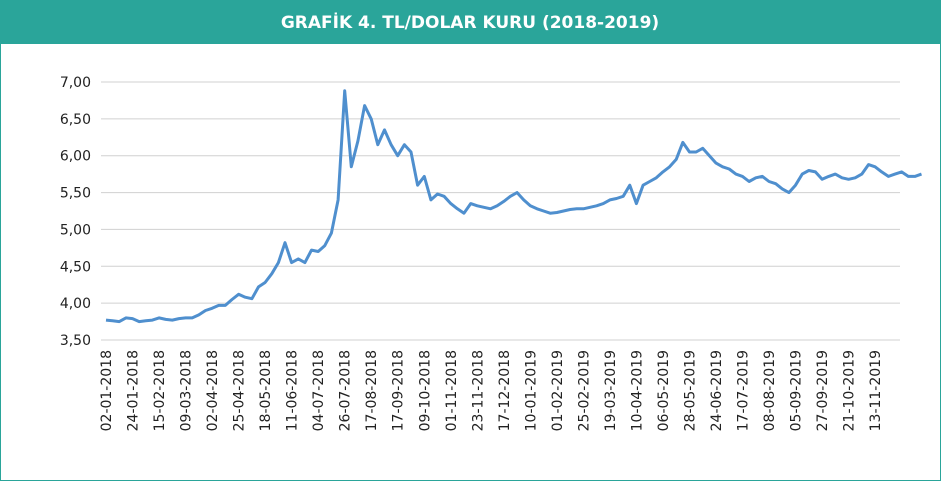 This screenshot has width=941, height=481. Describe the element at coordinates (823, 390) in the screenshot. I see `x-tick-label: 27-09-2019` at that location.